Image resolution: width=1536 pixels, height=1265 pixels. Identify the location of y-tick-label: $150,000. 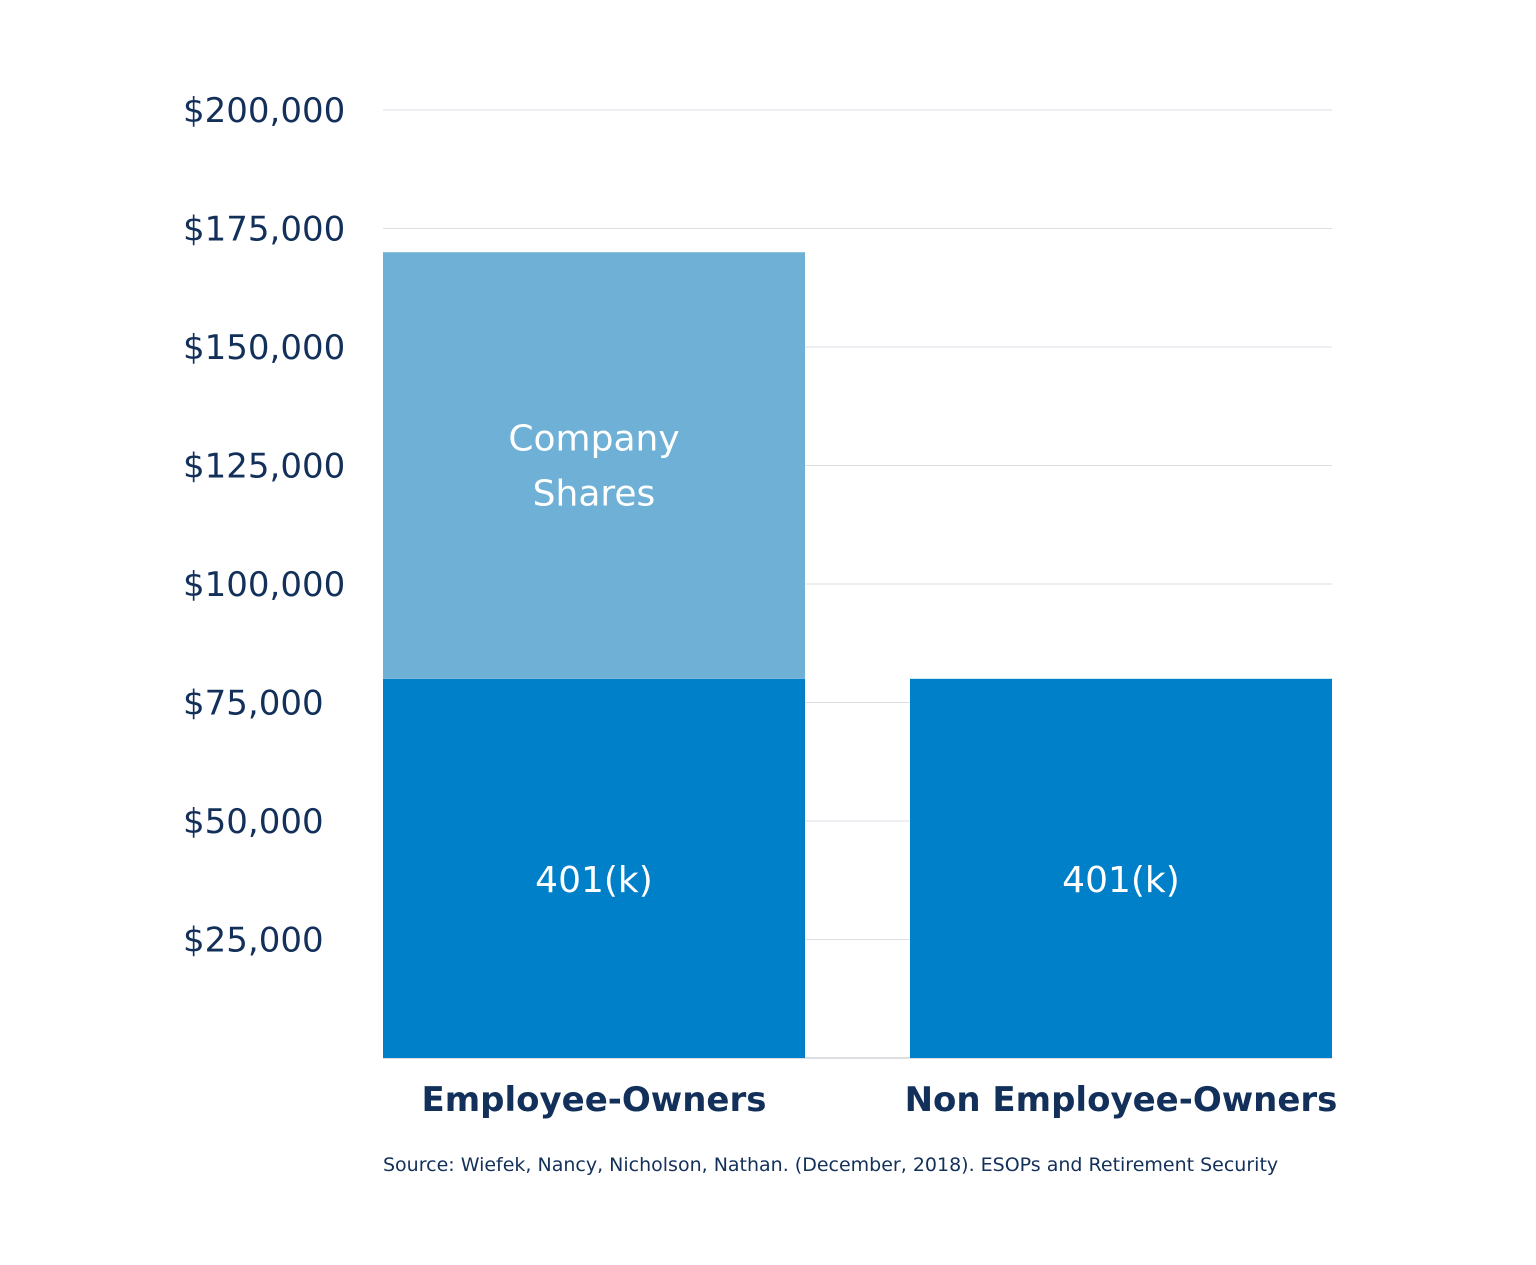
(264, 348).